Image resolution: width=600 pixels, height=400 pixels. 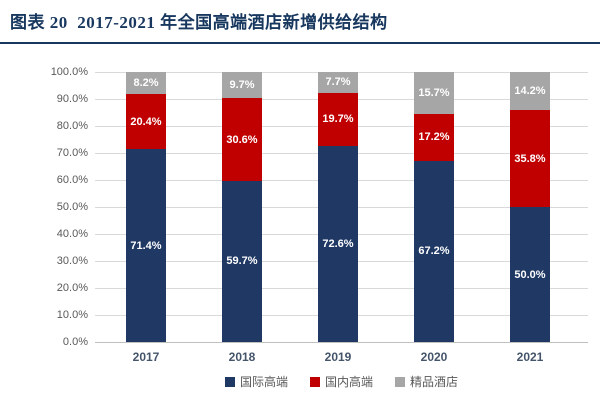 I want to click on bar-data-label: 19.7%, so click(x=338, y=119).